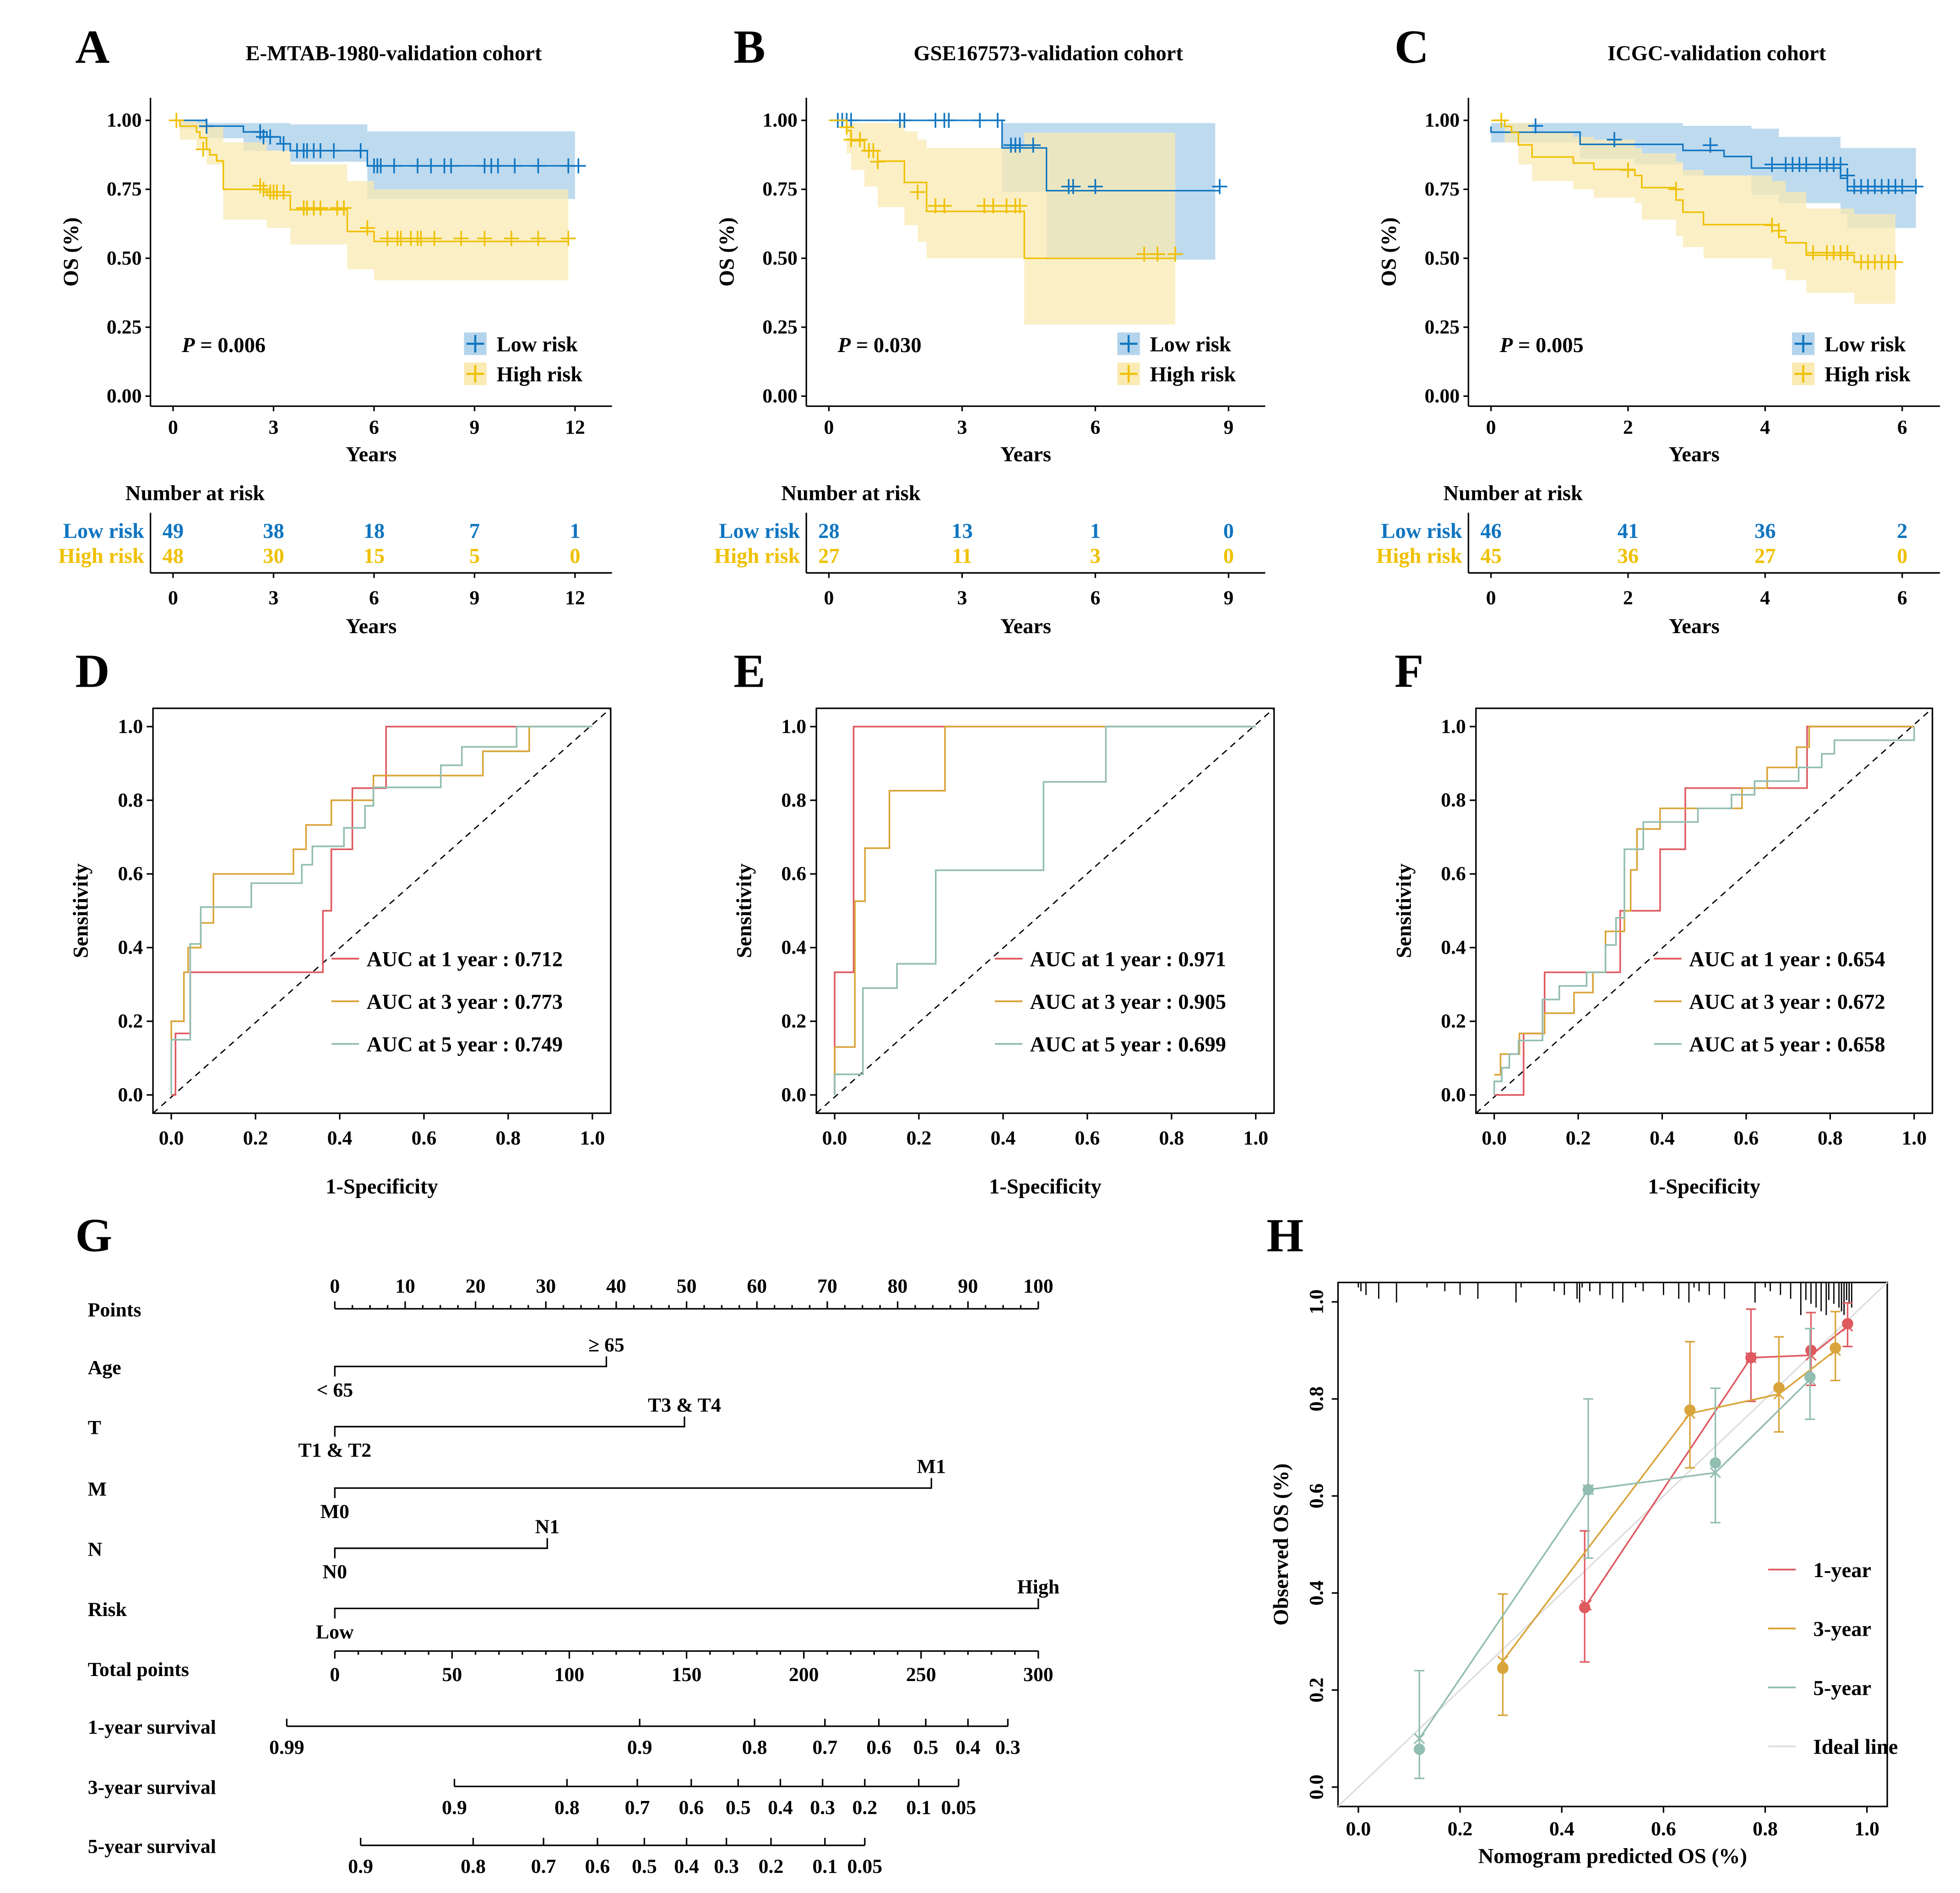  Describe the element at coordinates (1613, 1856) in the screenshot. I see `x-axis-label: Nomogram predicted OS (%)` at that location.